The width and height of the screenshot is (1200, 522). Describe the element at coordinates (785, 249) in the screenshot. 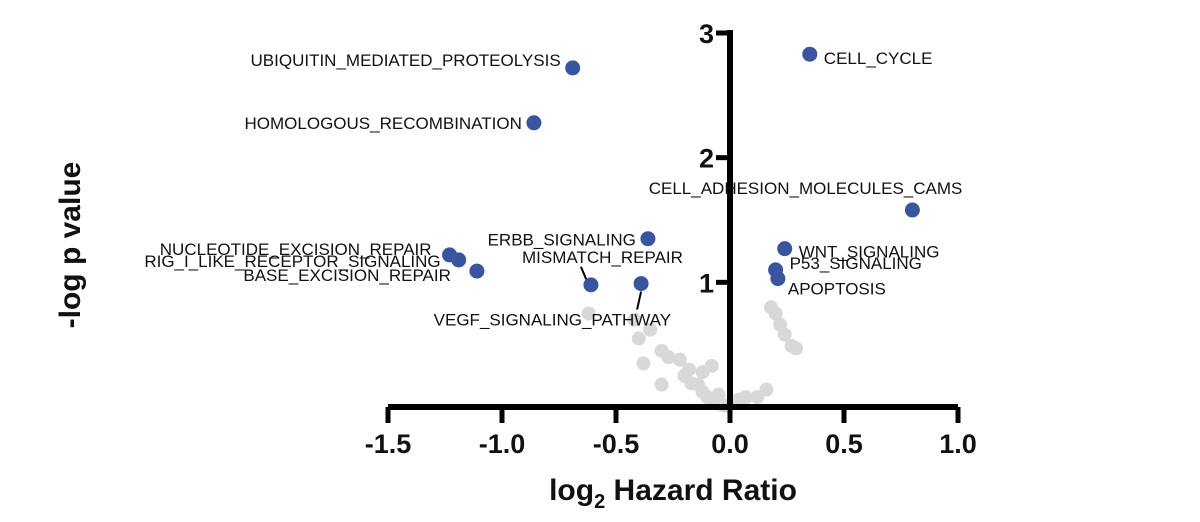

I see `point-wnt-signaling` at that location.